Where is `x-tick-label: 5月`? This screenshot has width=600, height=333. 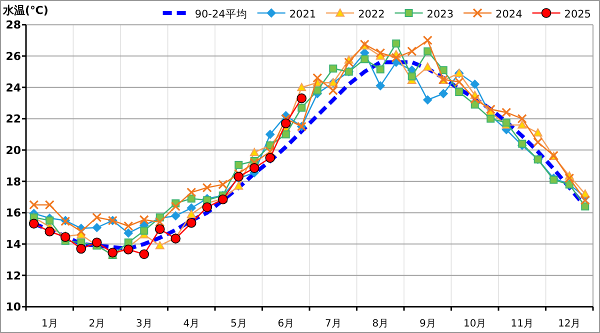 x-tick-label: 5月 is located at coordinates (238, 324).